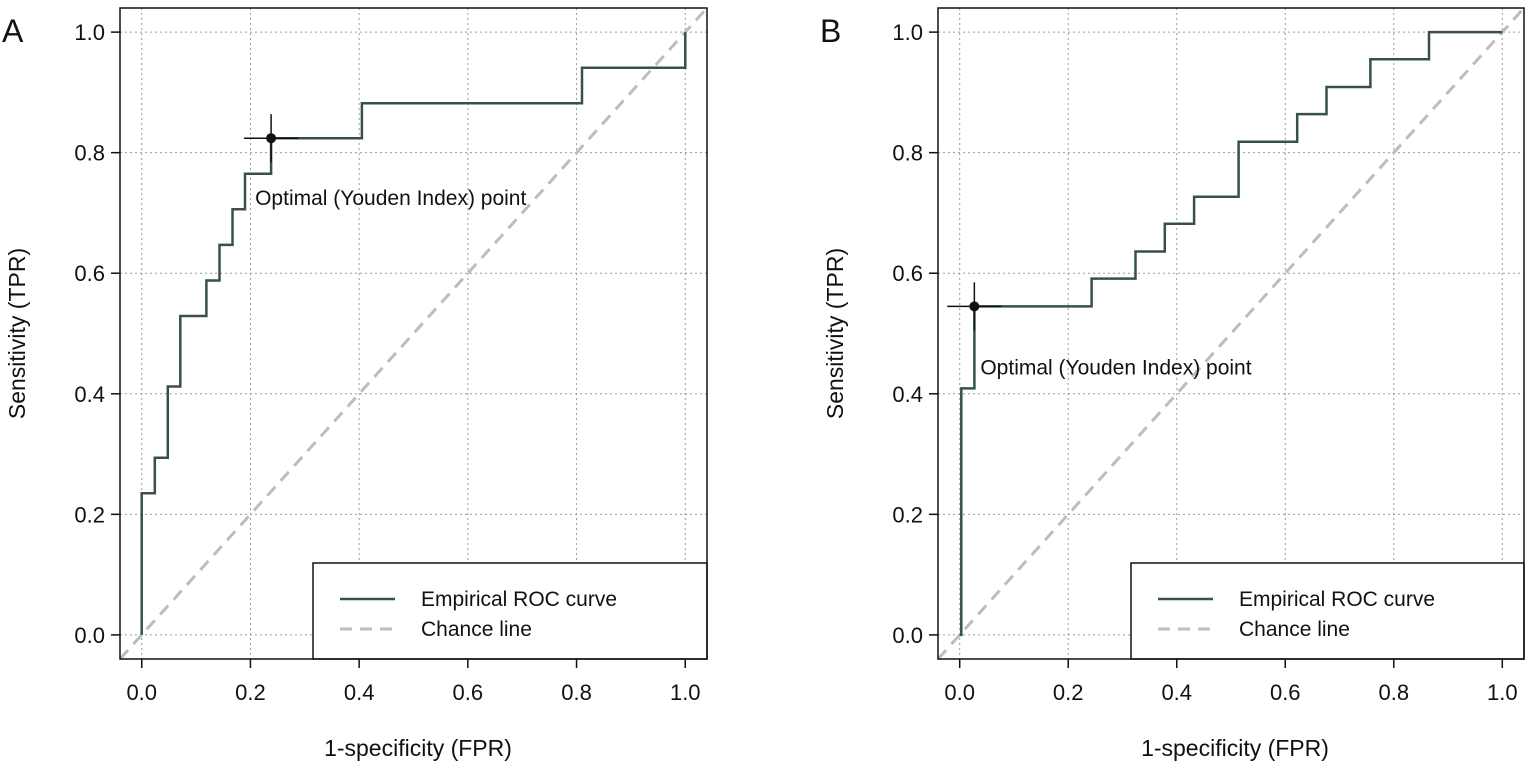  Describe the element at coordinates (830, 31) in the screenshot. I see `panel-letter: B` at that location.